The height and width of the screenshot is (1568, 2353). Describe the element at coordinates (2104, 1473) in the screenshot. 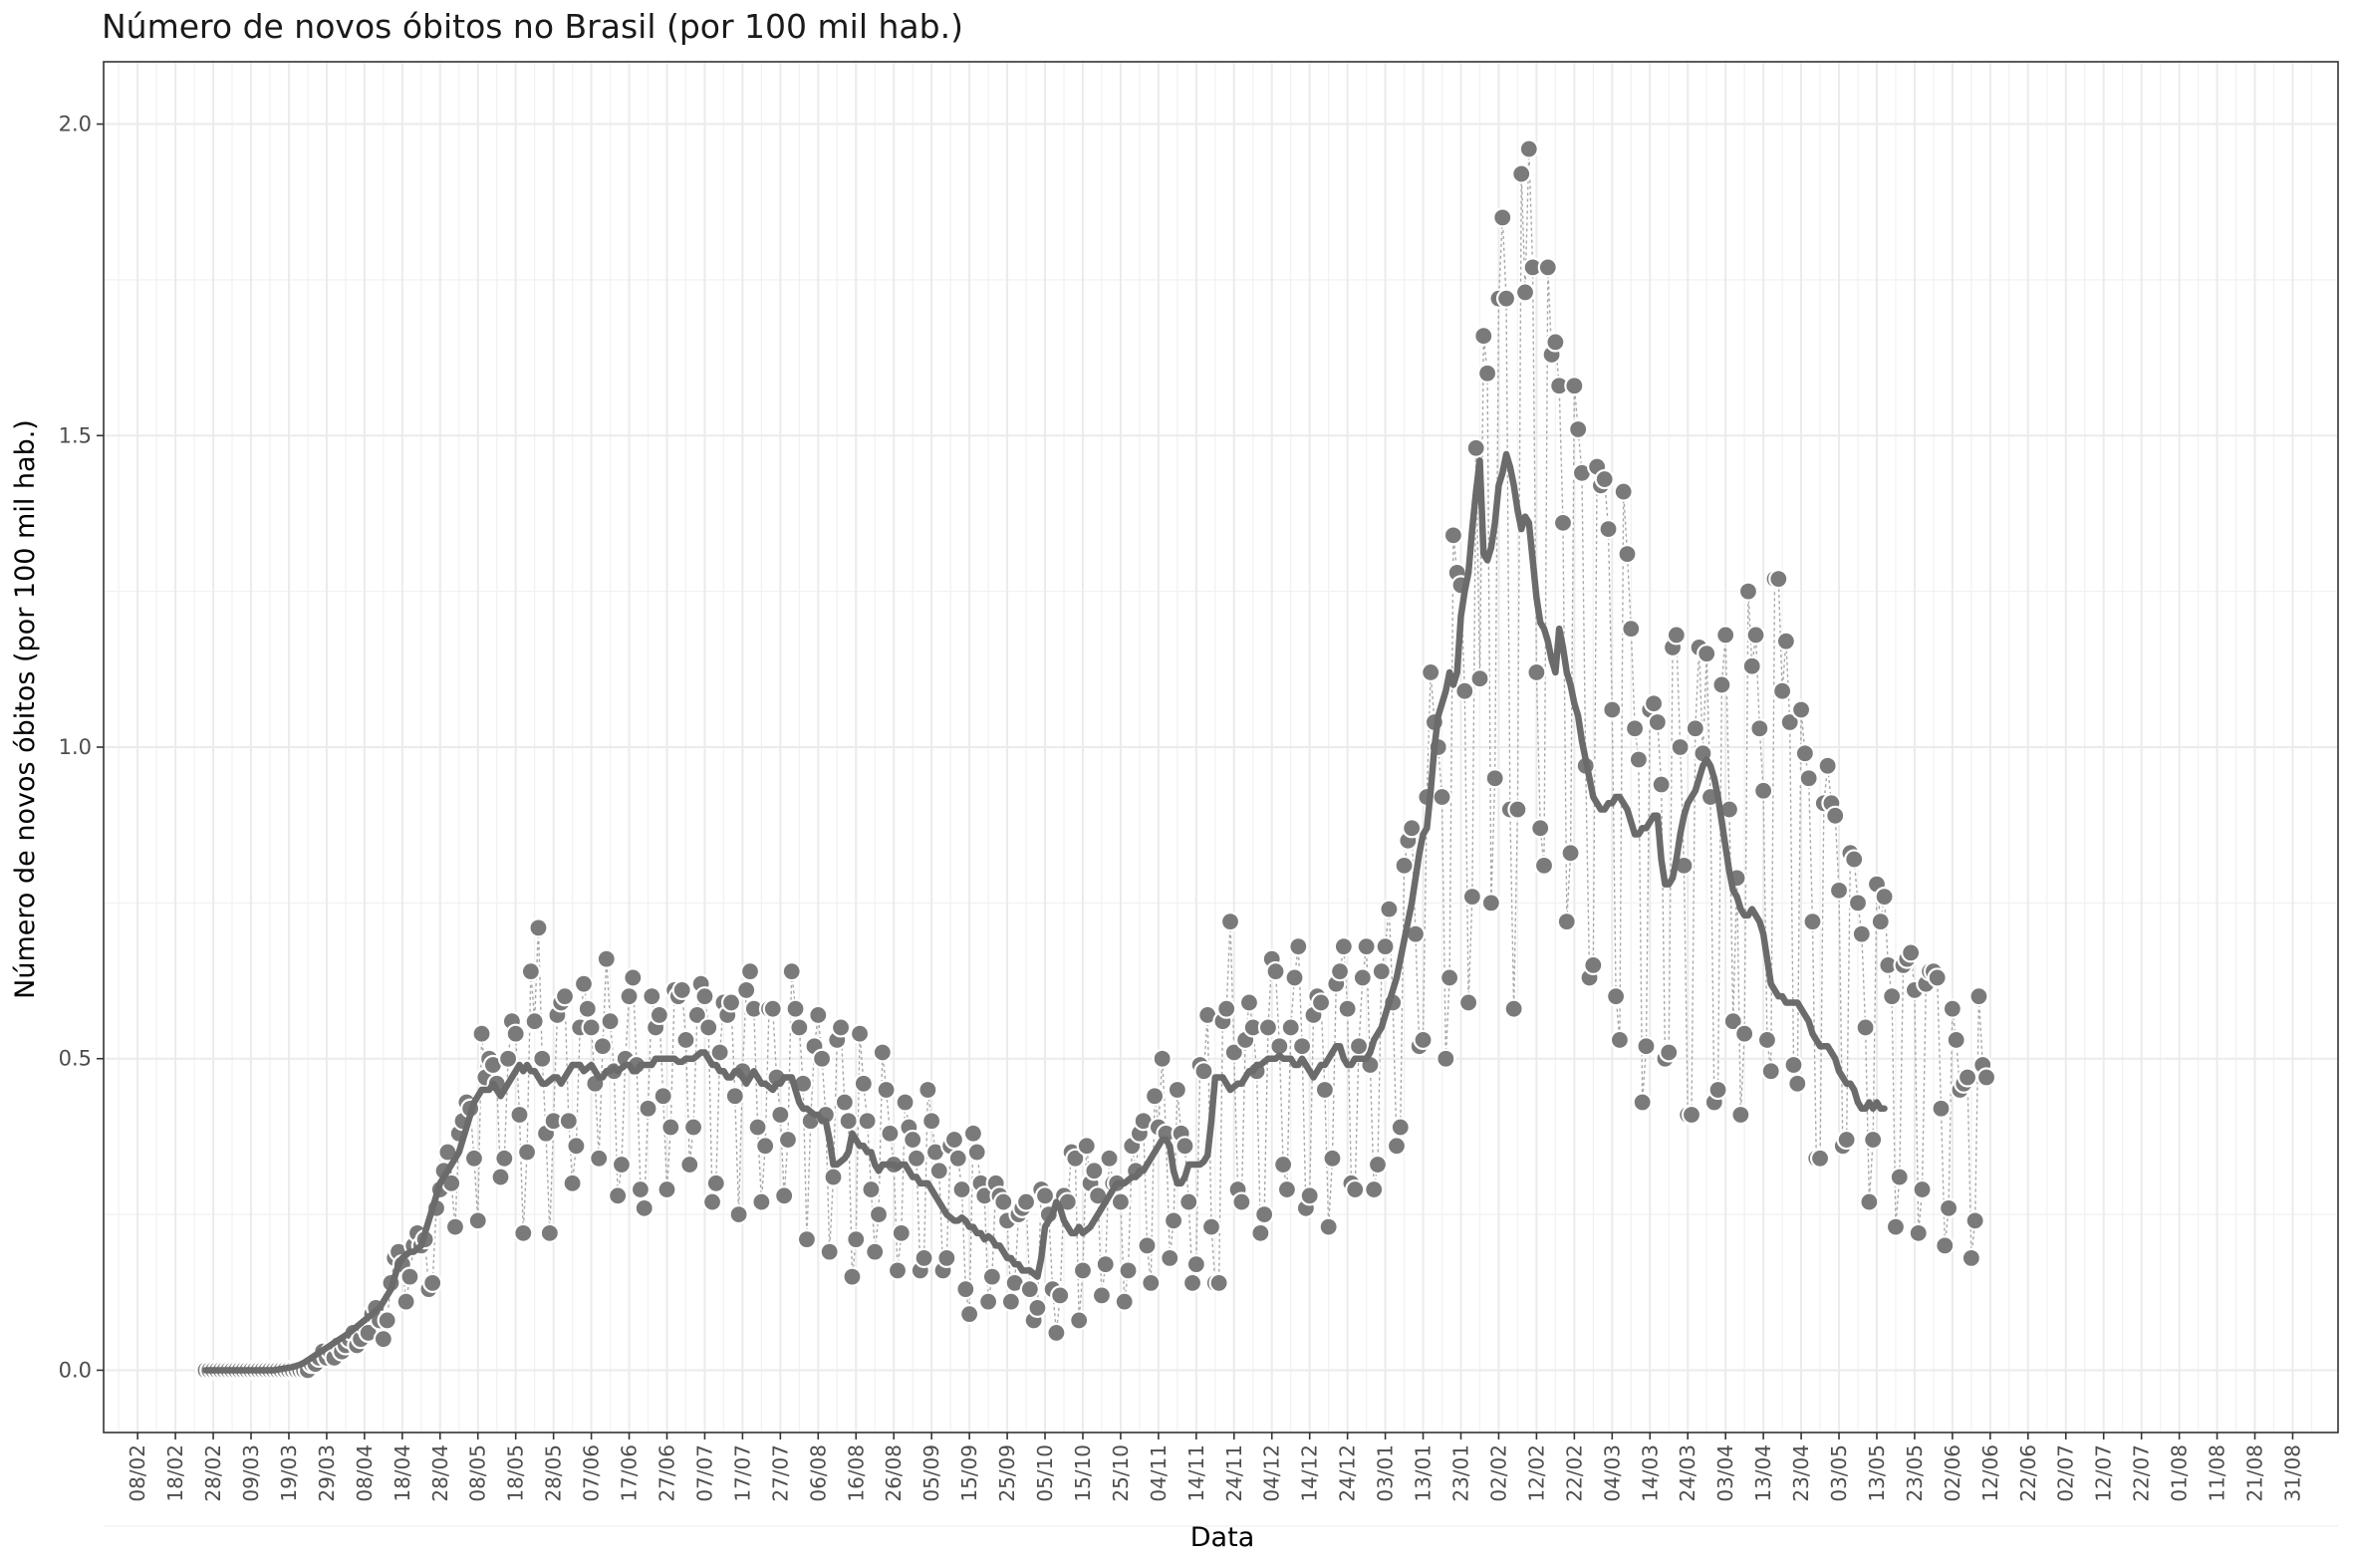

I see `x-tick-label: 12/07` at that location.